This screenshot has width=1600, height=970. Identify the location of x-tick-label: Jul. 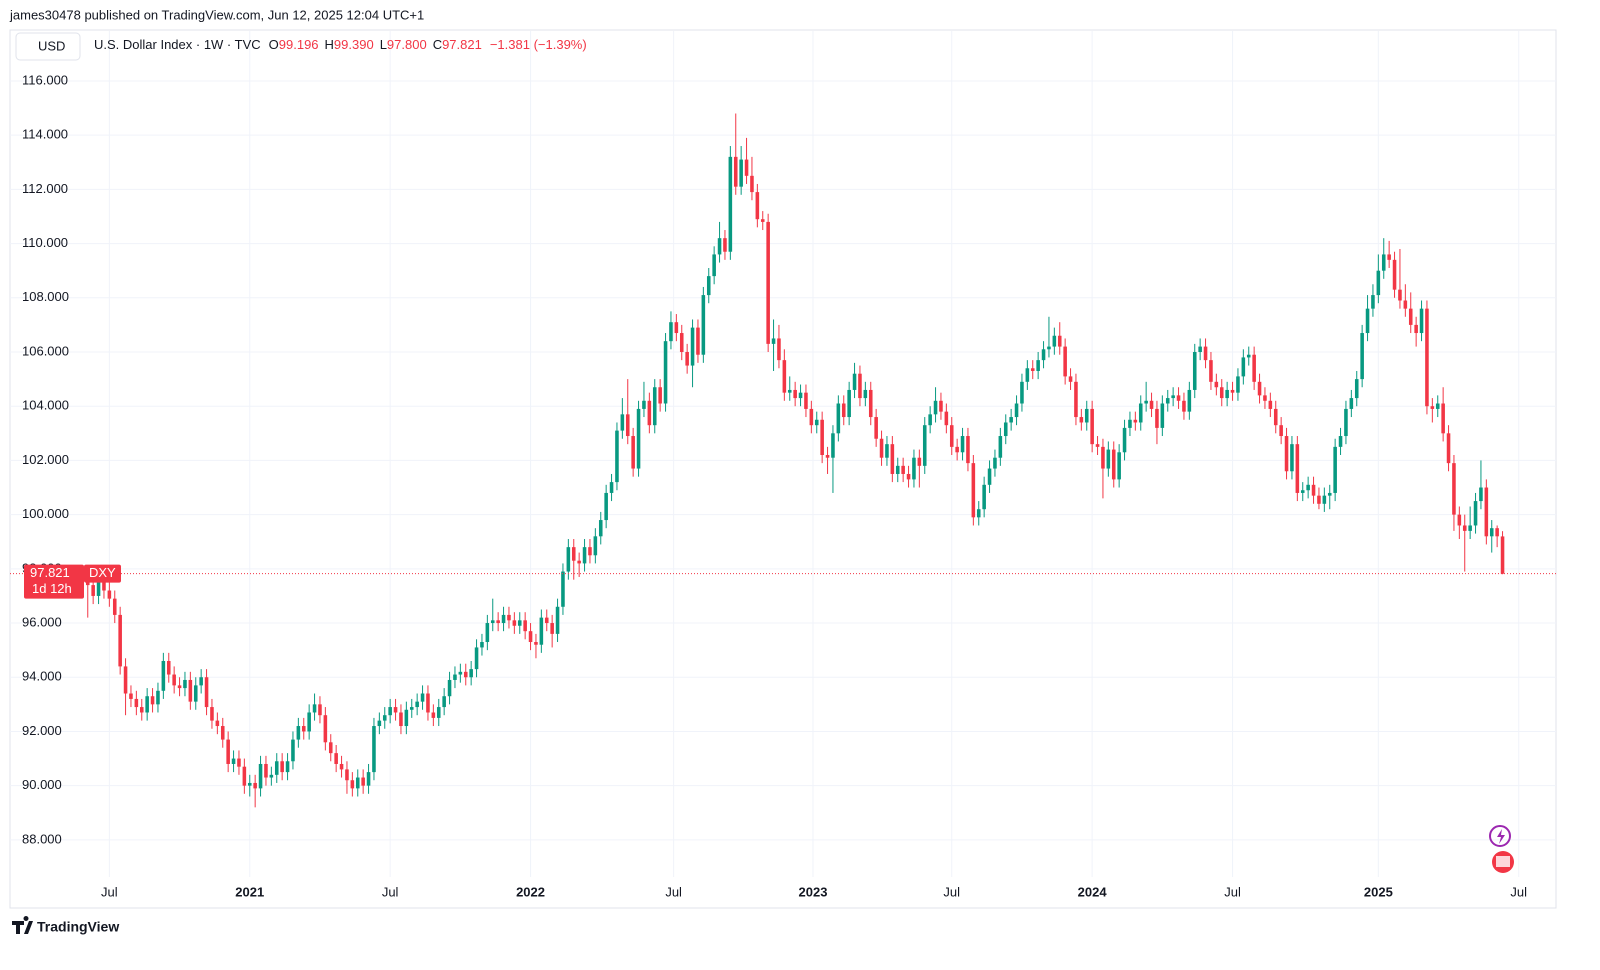
(1232, 891).